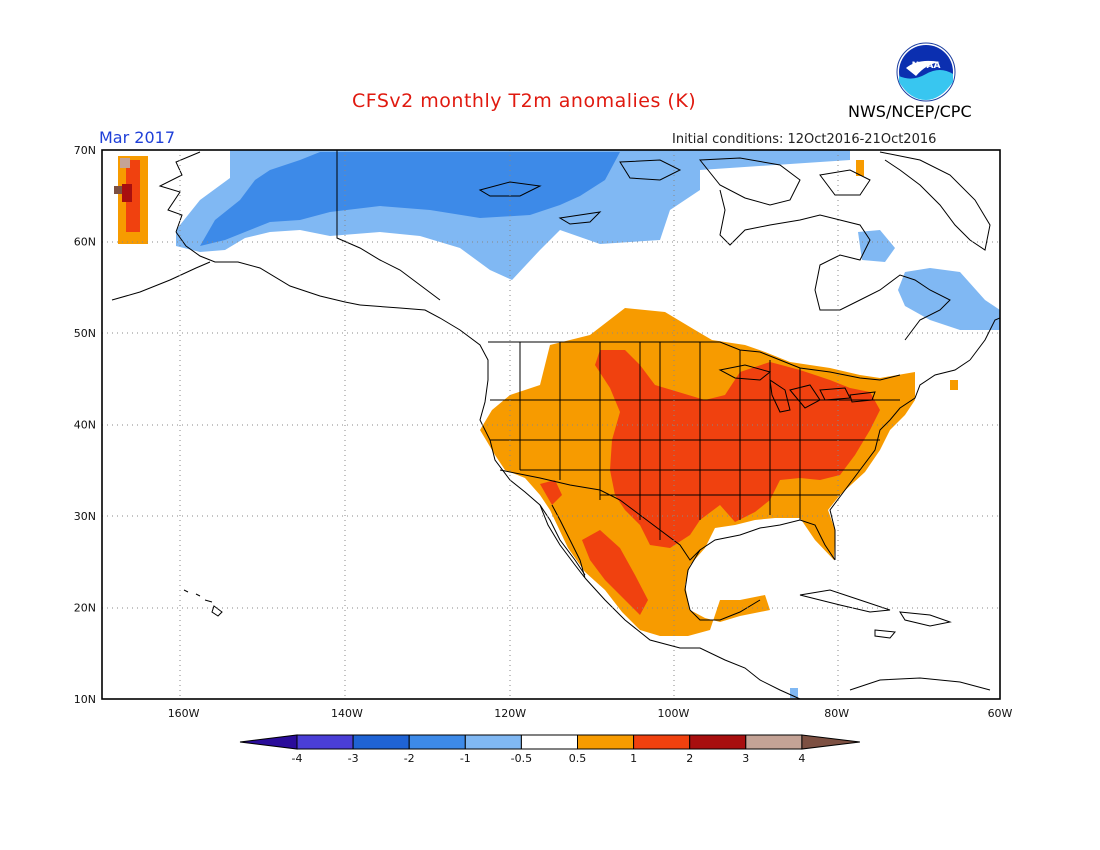 The height and width of the screenshot is (850, 1100). What do you see at coordinates (85, 699) in the screenshot?
I see `lat-label-10N: 10N` at bounding box center [85, 699].